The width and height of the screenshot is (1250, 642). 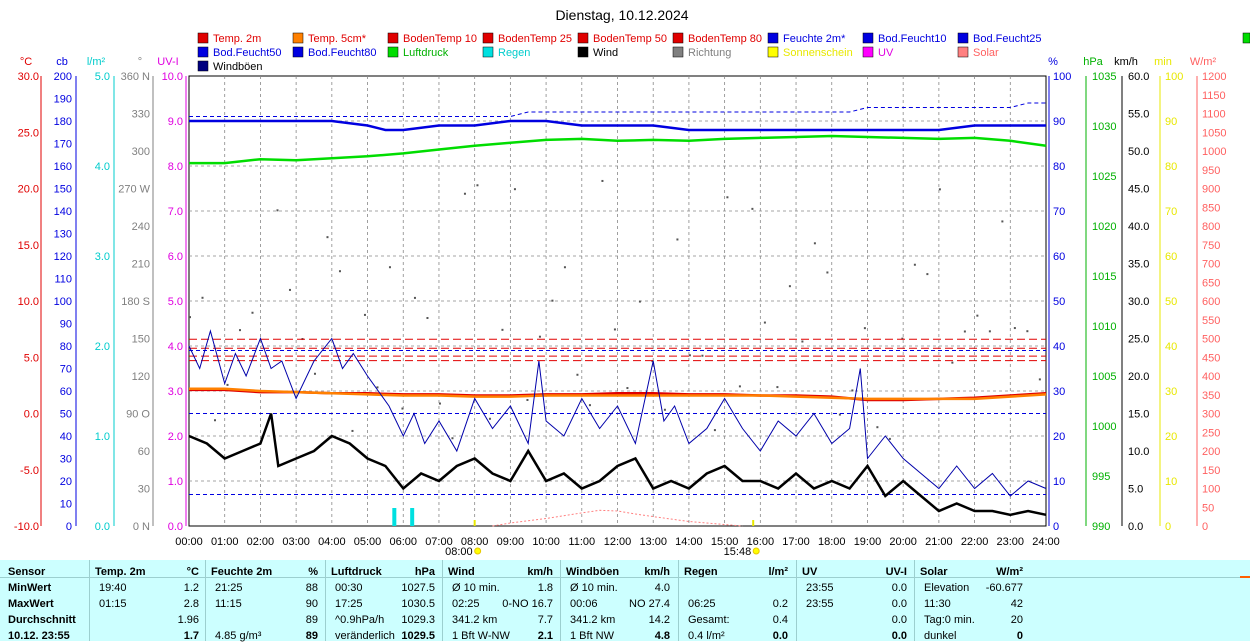 What do you see at coordinates (662, 588) in the screenshot?
I see `table-cell-value: 4.0` at bounding box center [662, 588].